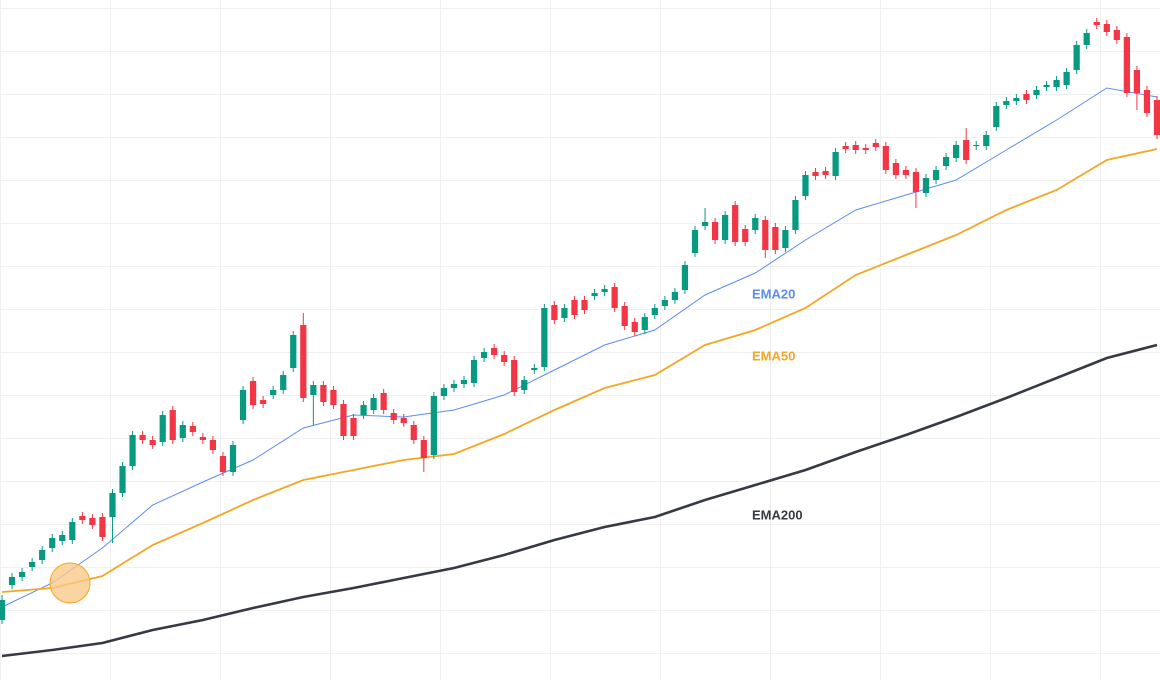  Describe the element at coordinates (70, 583) in the screenshot. I see `crossover-highlight` at that location.